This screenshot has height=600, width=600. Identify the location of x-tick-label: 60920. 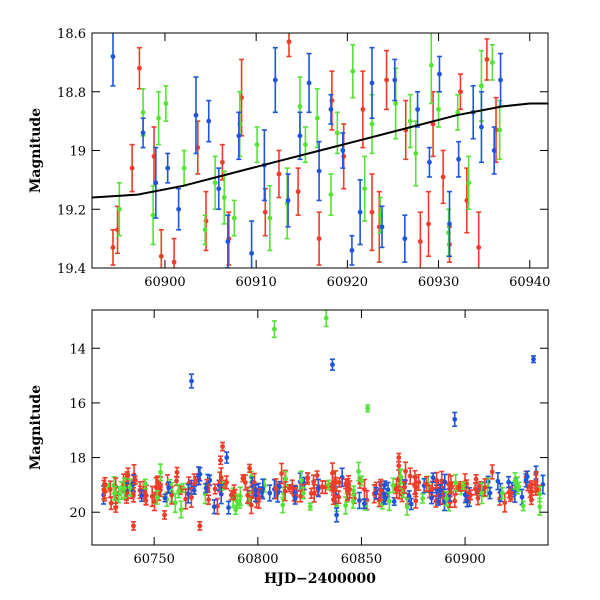
(347, 282).